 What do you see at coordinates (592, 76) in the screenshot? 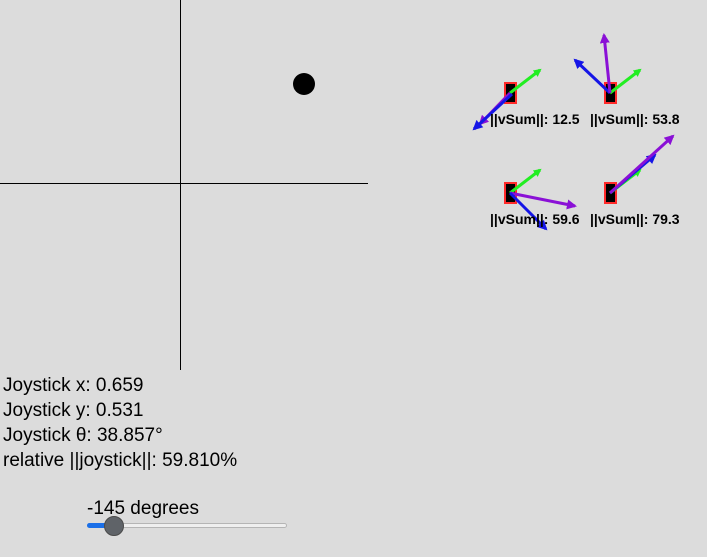
I see `robot-2-blue-arrow` at bounding box center [592, 76].